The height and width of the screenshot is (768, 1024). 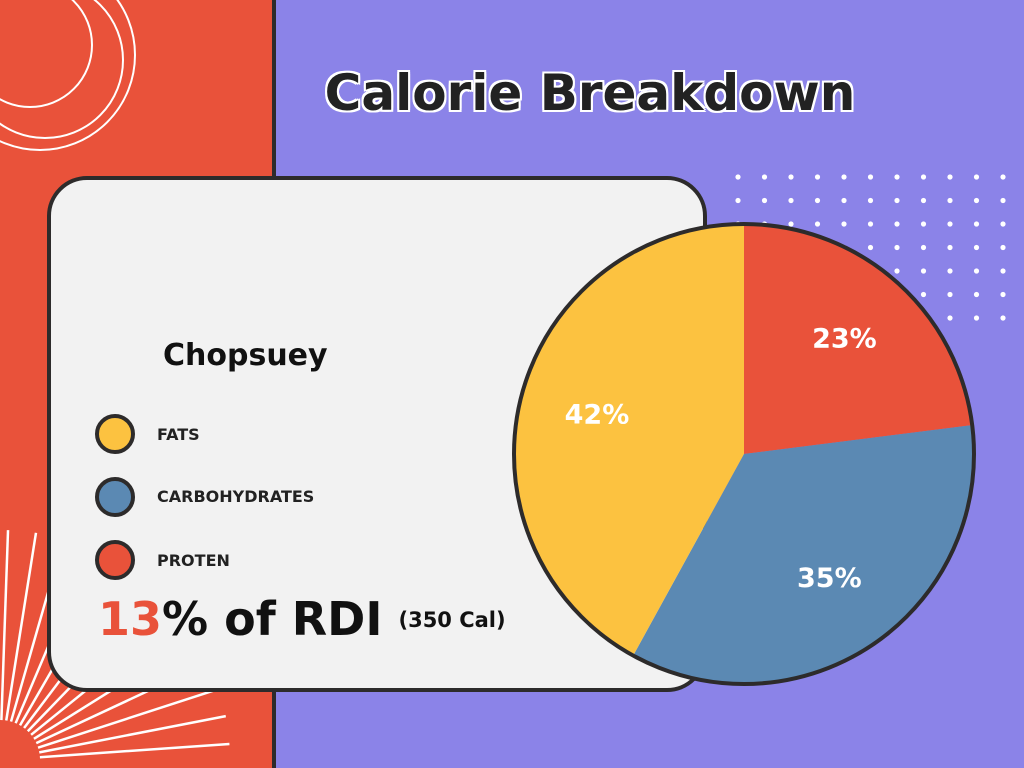 I want to click on legend-label-fats: FATS, so click(x=178, y=434).